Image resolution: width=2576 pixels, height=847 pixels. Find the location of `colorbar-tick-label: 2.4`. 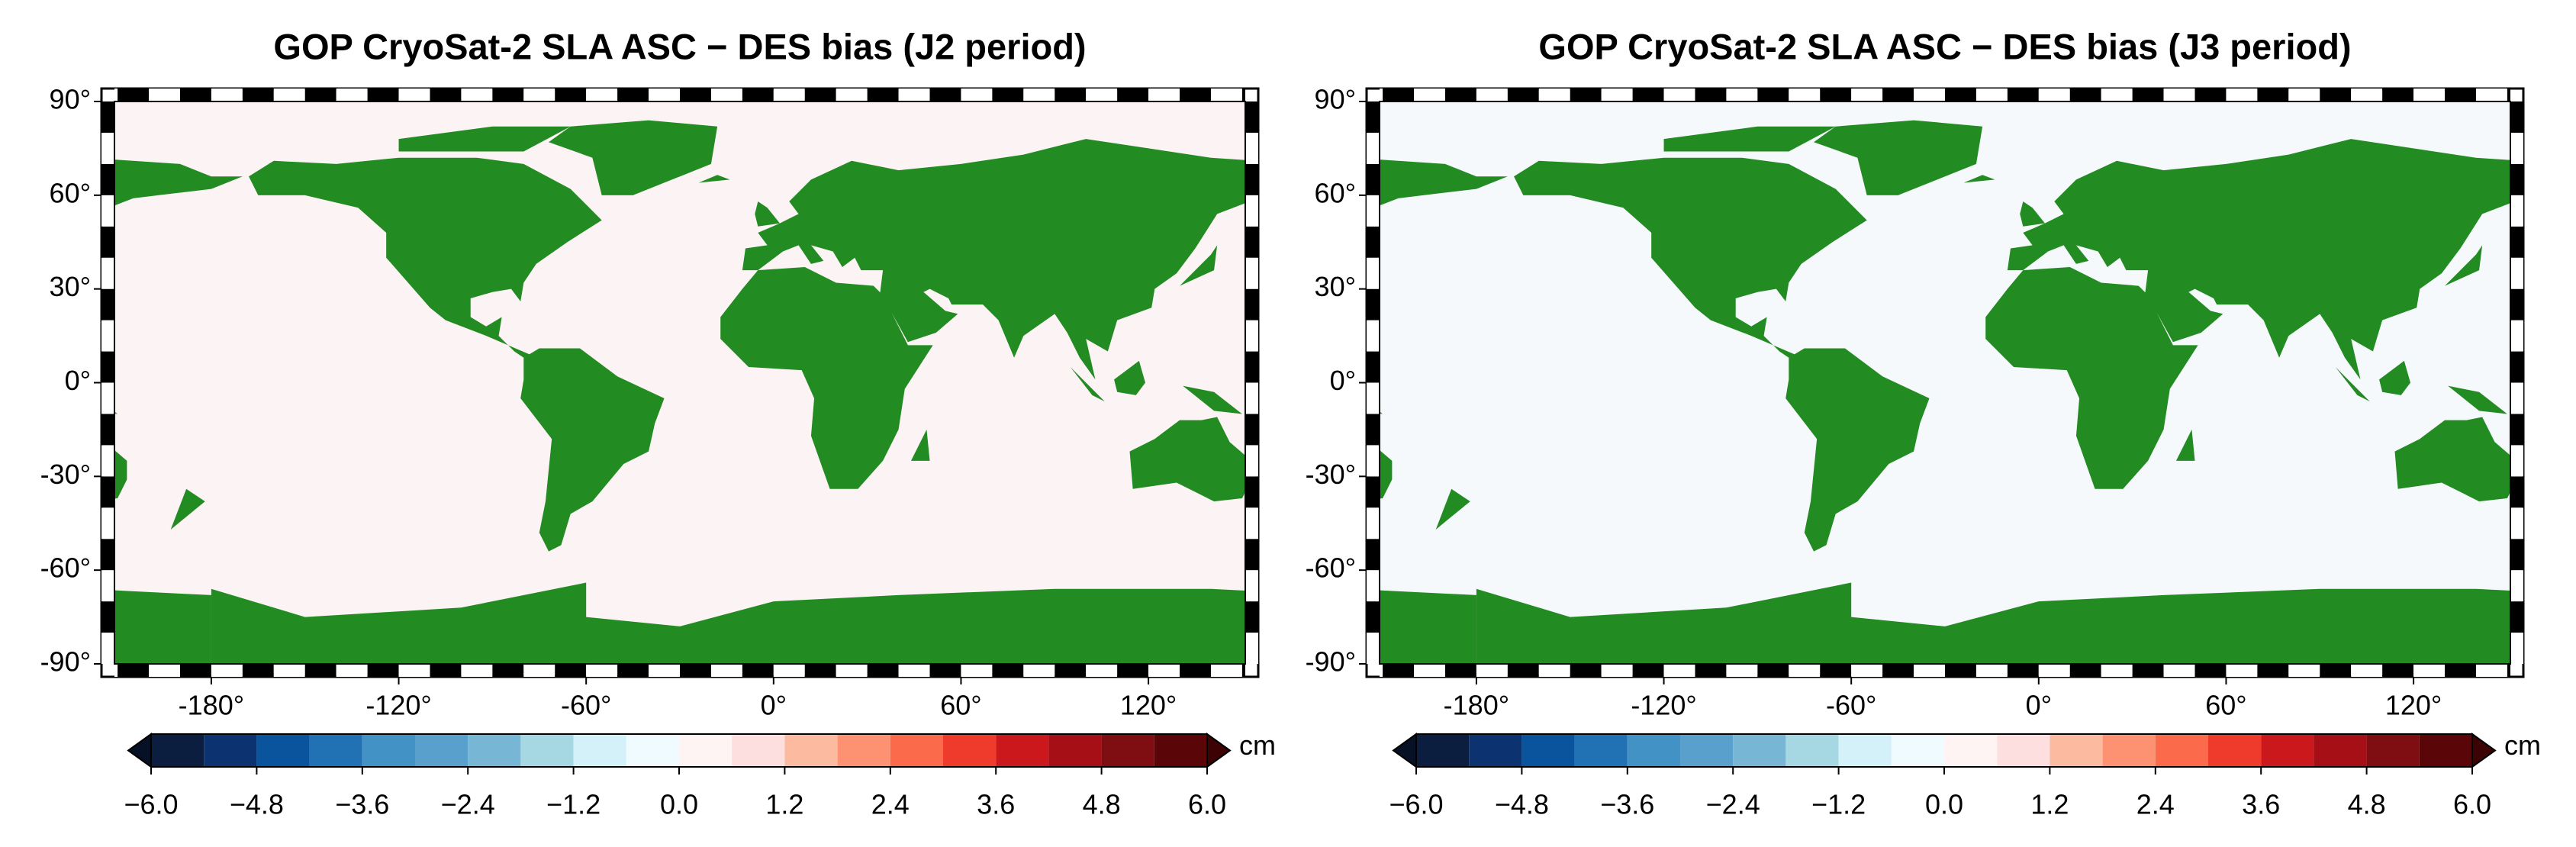

colorbar-tick-label: 2.4 is located at coordinates (890, 804).